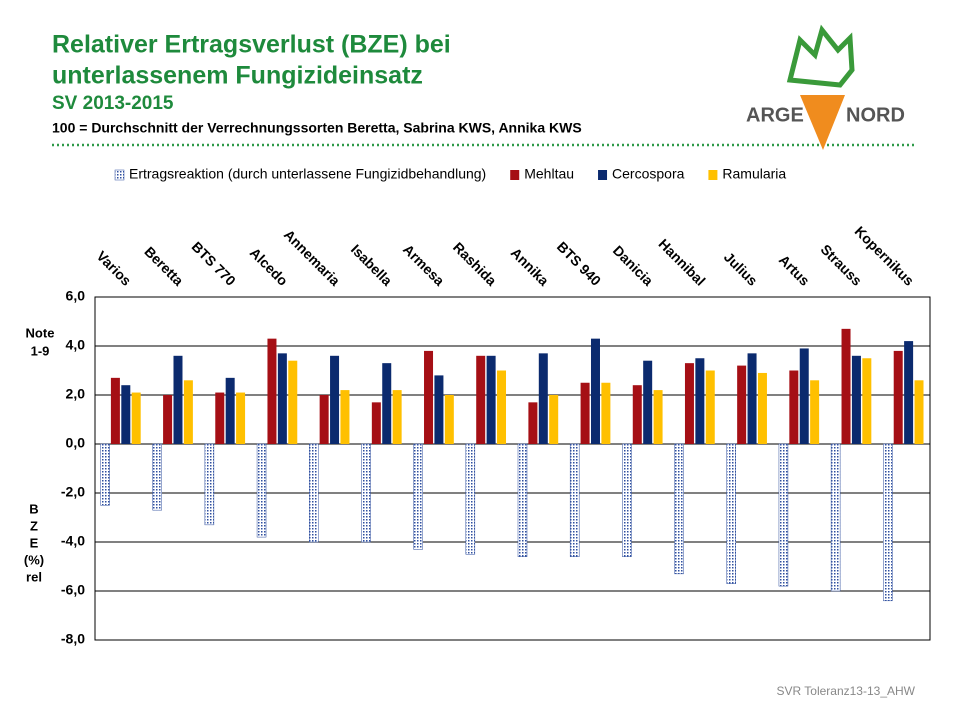  Describe the element at coordinates (875, 115) in the screenshot. I see `logo-text: NORD` at that location.